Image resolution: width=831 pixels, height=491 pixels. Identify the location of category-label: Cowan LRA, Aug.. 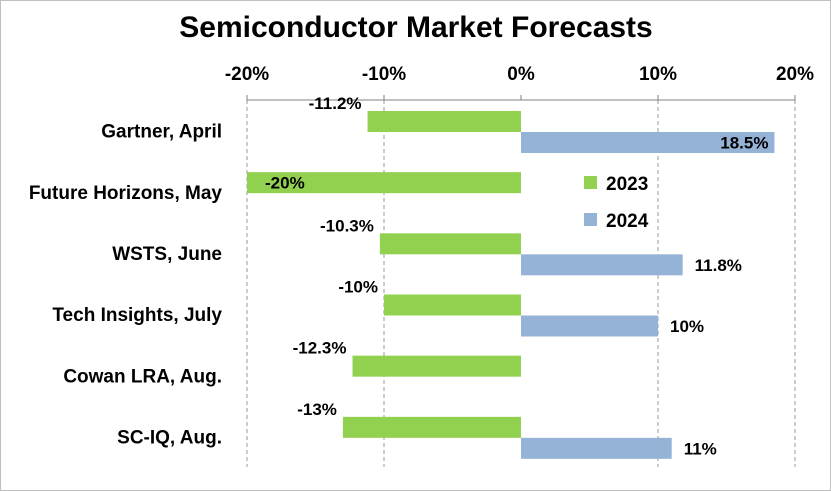
(142, 376).